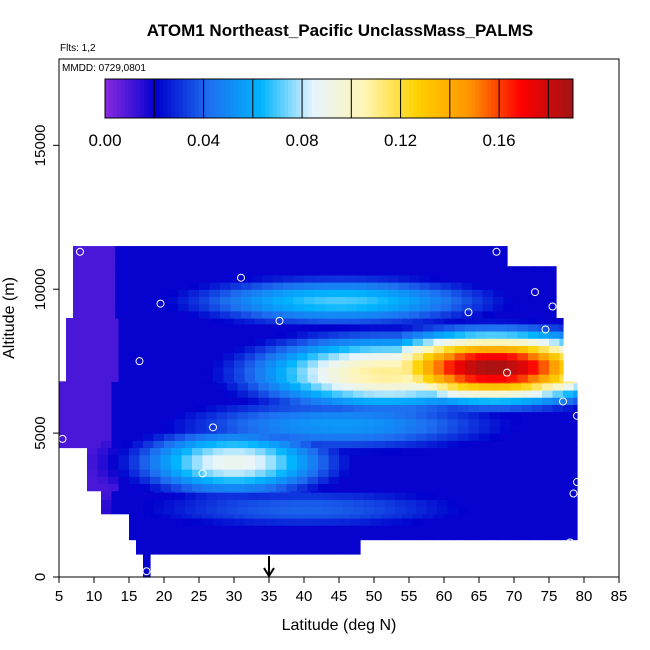 This screenshot has width=650, height=650. Describe the element at coordinates (278, 249) in the screenshot. I see `heat-cell-2089` at that location.